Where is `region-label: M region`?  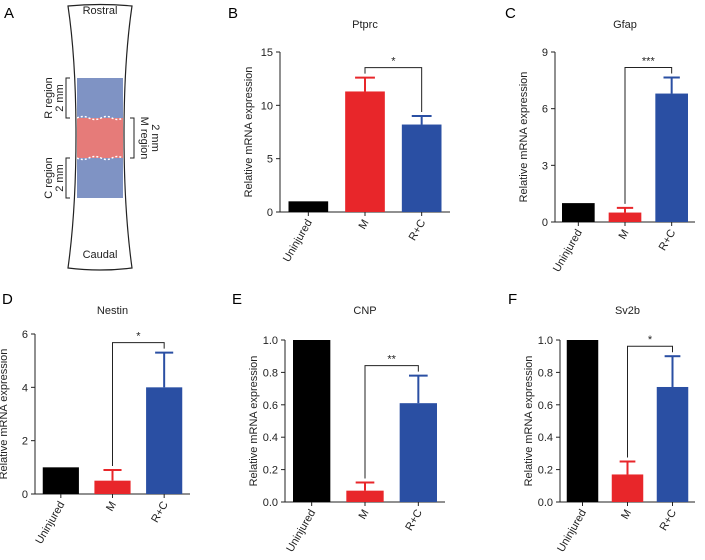 region-label: M region is located at coordinates (144, 138).